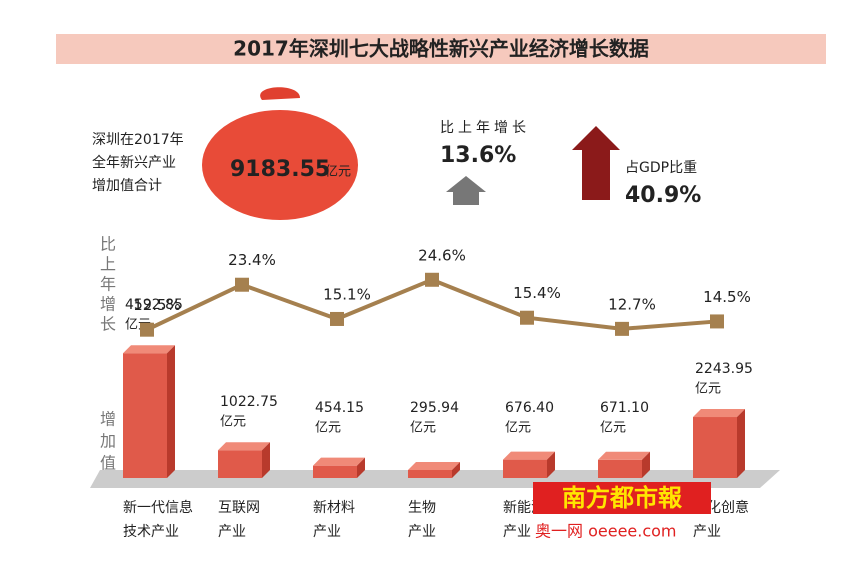  I want to click on line-axis-label: 上, so click(108, 264).